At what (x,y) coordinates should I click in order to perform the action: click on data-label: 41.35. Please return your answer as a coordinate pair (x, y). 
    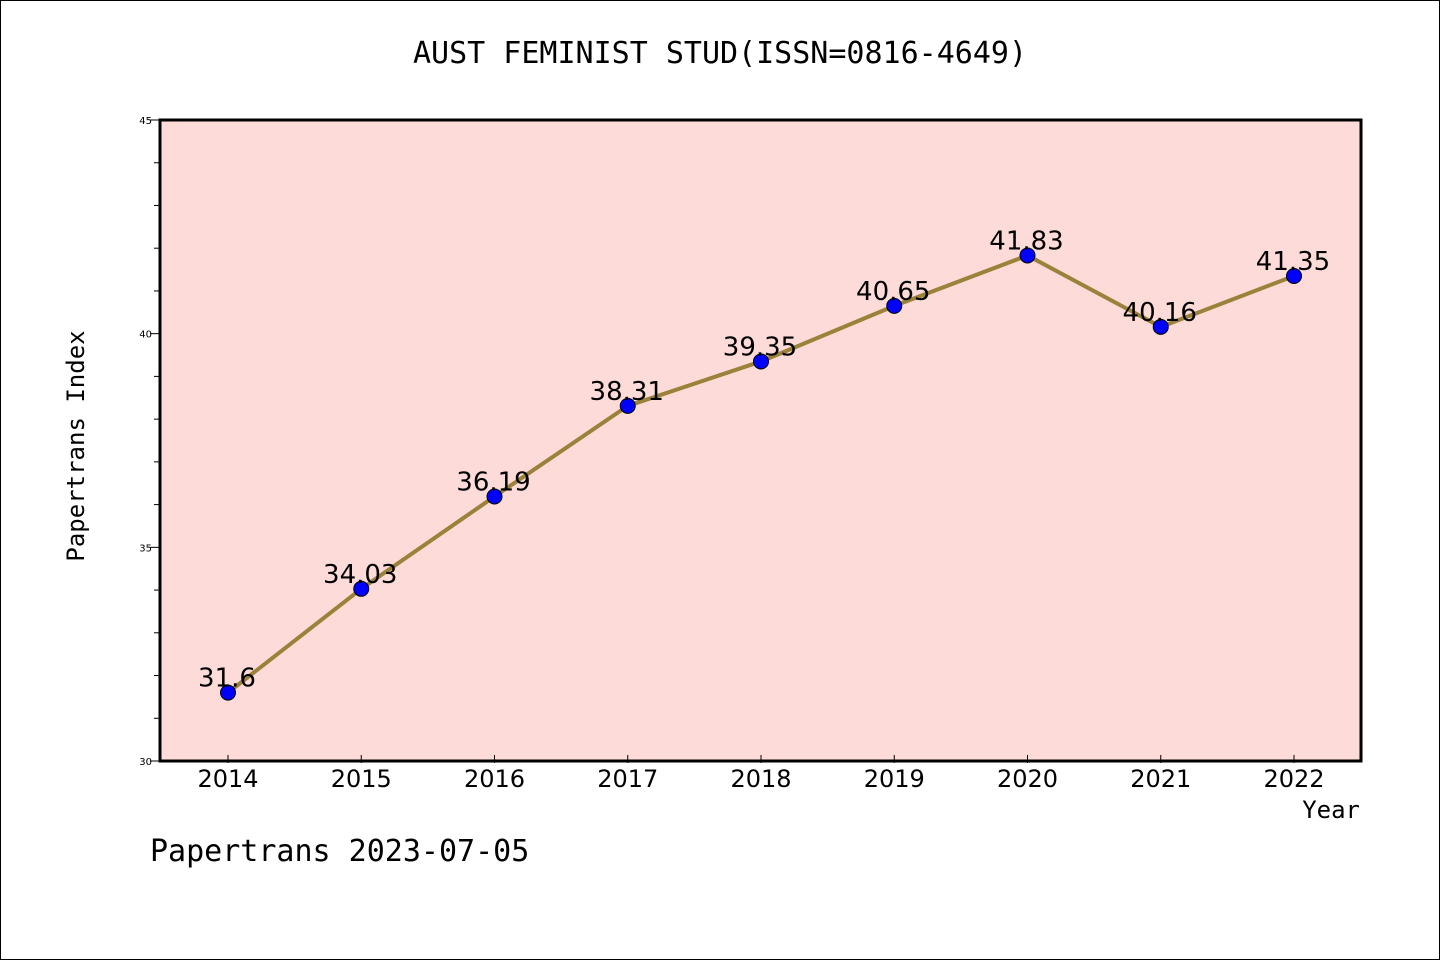
    Looking at the image, I should click on (1293, 262).